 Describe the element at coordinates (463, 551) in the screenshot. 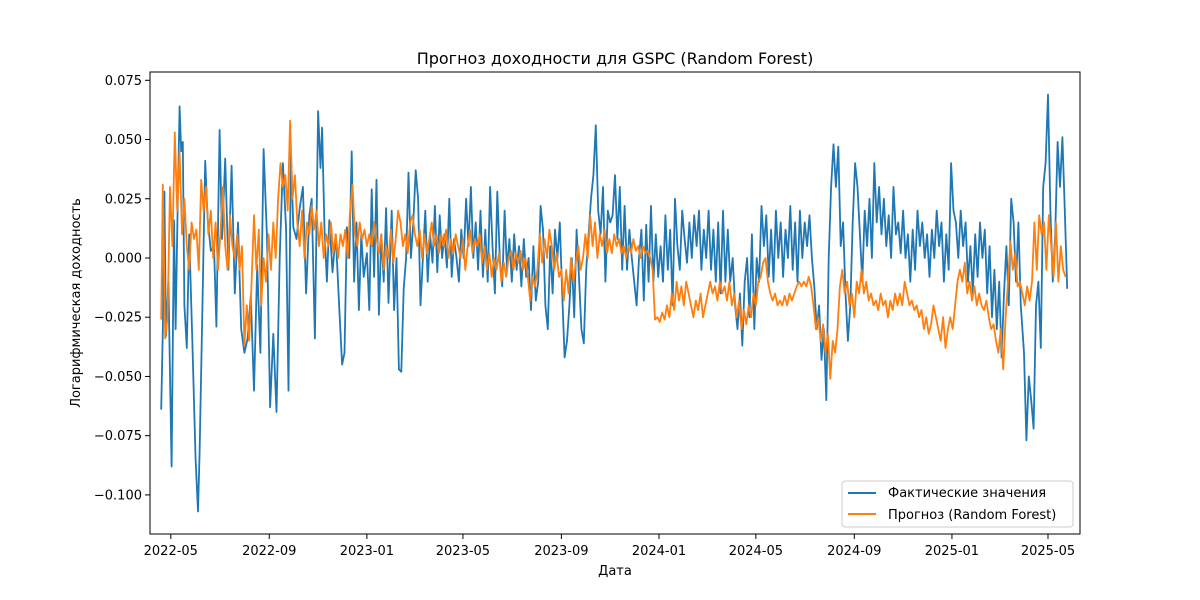

I see `x-tick-label: 2023-05` at that location.